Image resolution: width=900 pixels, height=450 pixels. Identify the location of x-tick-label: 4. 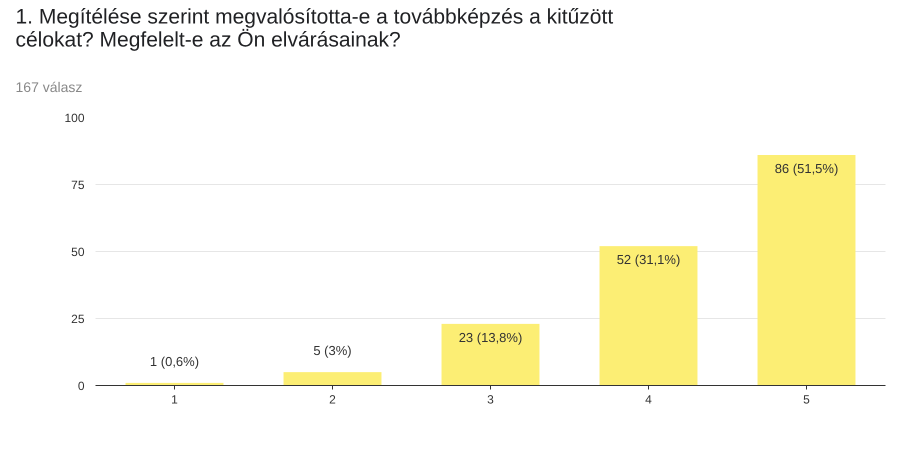
(648, 399).